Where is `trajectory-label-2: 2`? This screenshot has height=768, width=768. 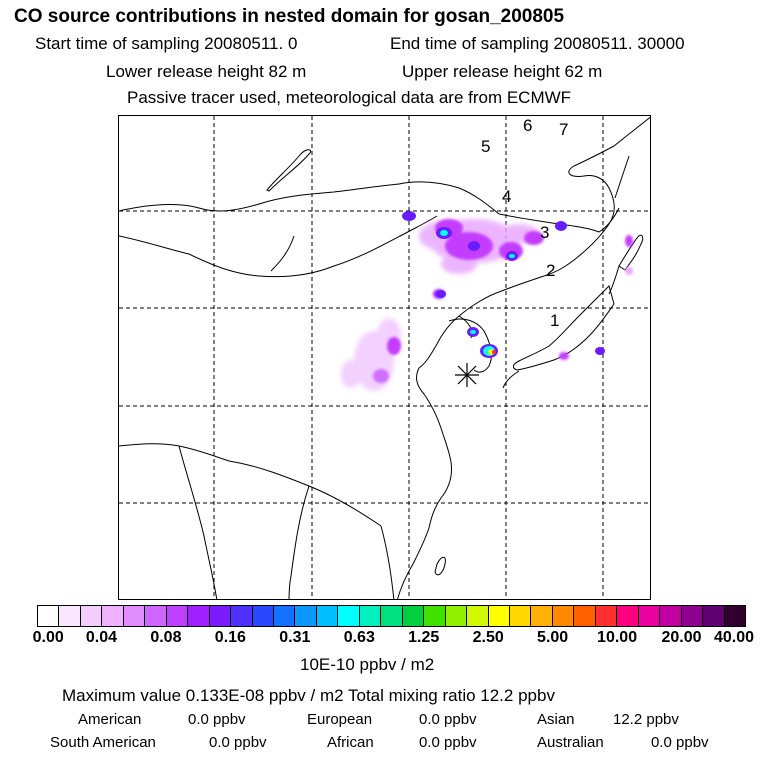
trajectory-label-2: 2 is located at coordinates (551, 270).